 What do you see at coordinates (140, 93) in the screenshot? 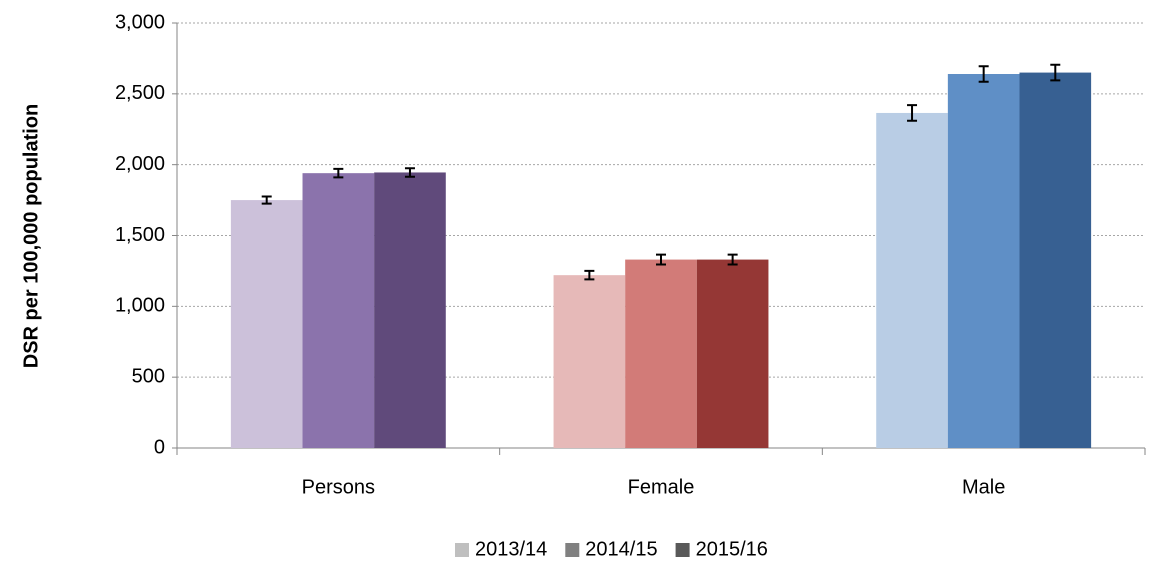
I see `y-tick-label: 2,500` at bounding box center [140, 93].